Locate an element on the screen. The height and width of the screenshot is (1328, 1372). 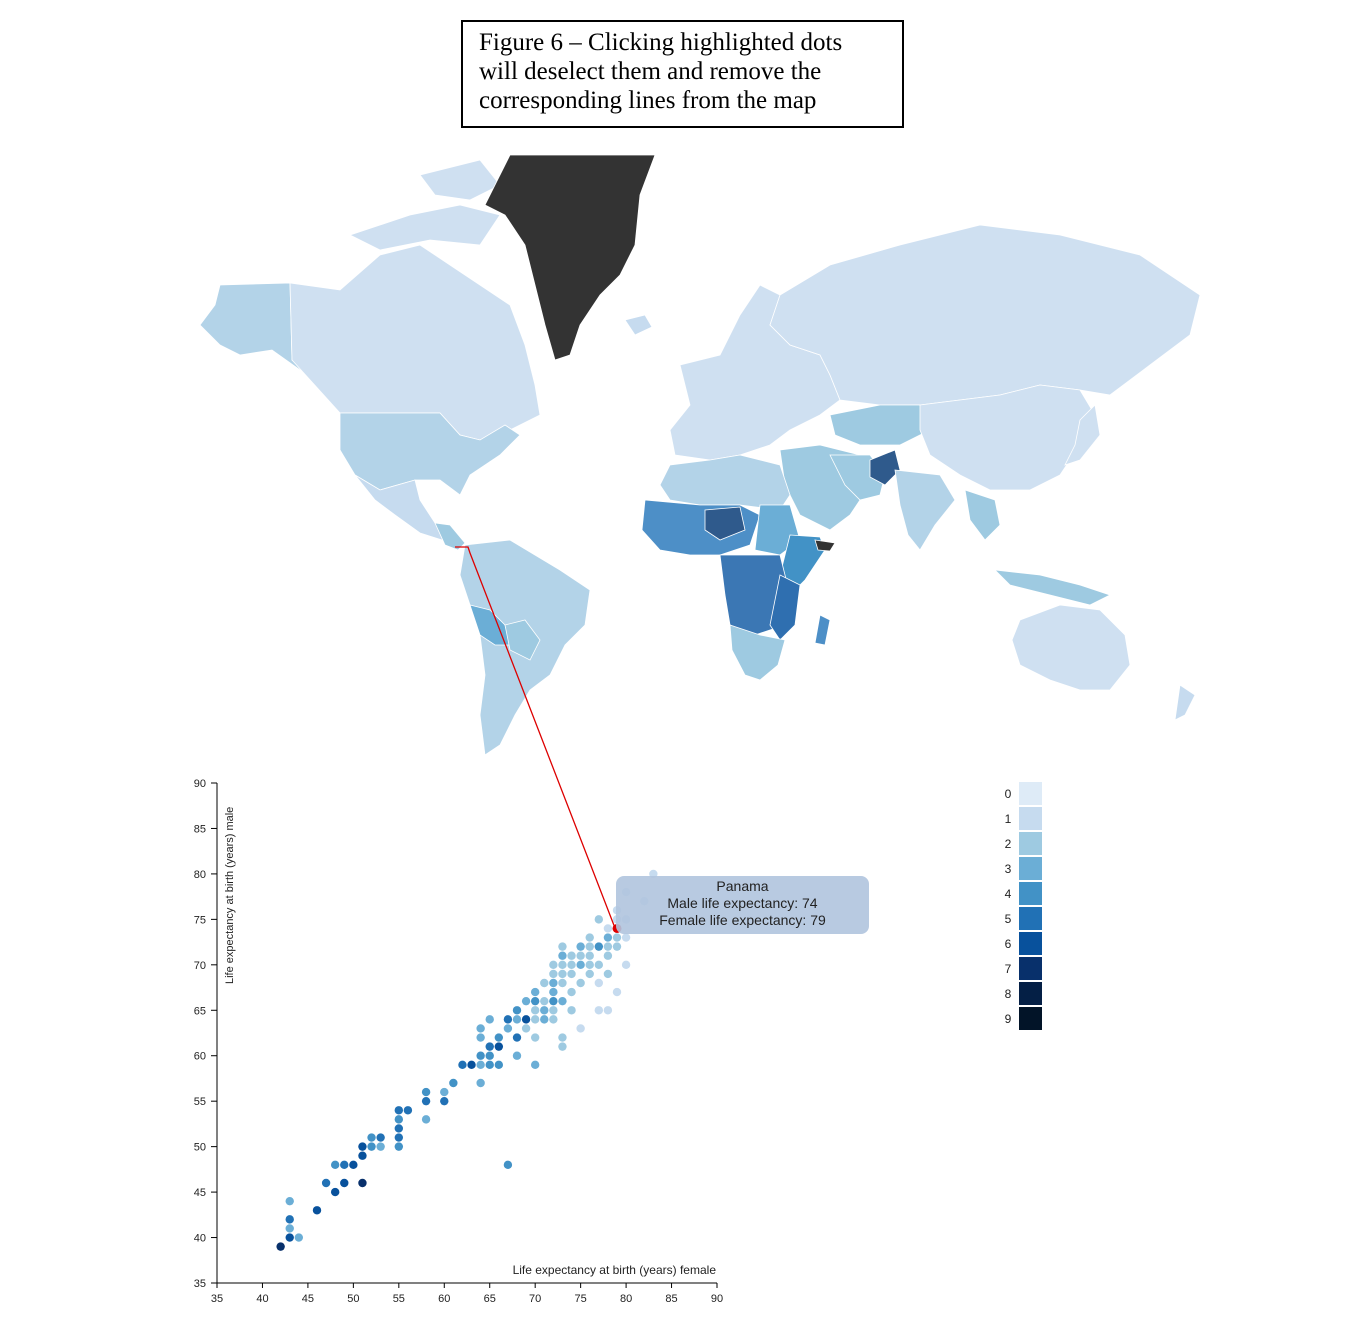
country-china is located at coordinates (1007, 437).